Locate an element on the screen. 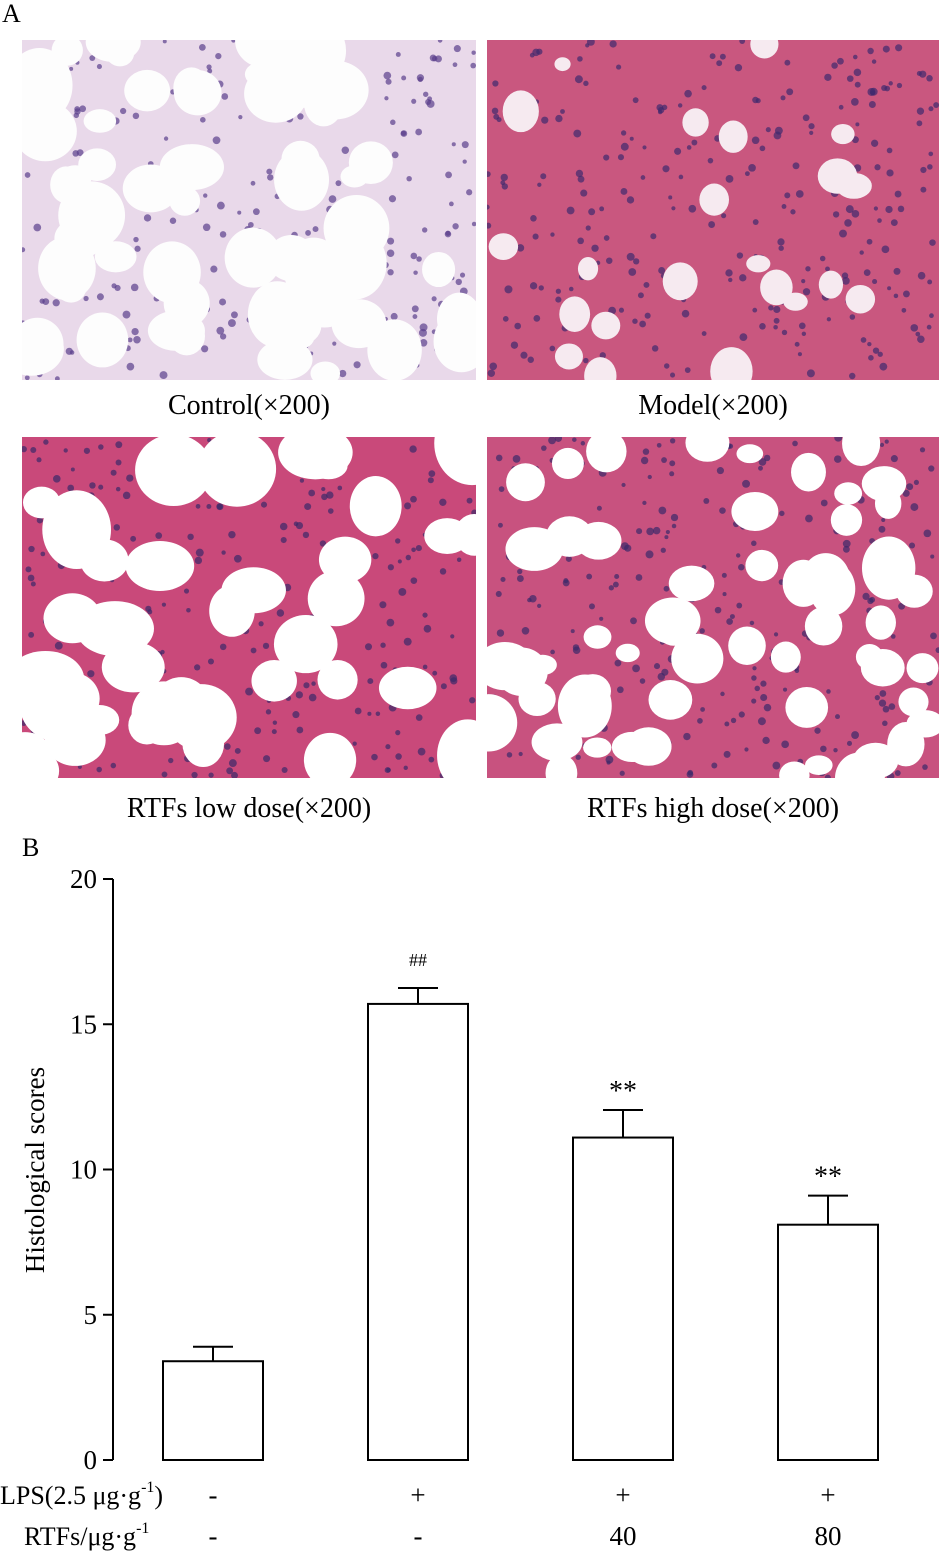  row-label-sup: -1 is located at coordinates (142, 1528).